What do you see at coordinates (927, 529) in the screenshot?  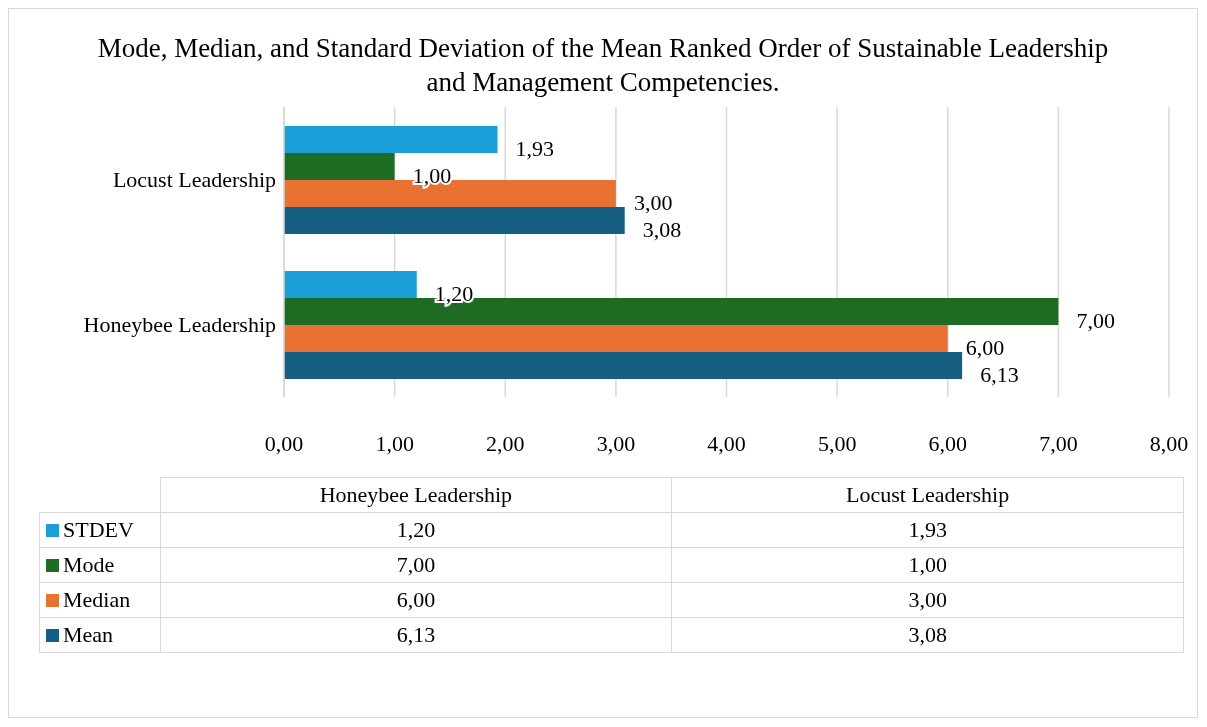 I see `text: 1,93` at bounding box center [927, 529].